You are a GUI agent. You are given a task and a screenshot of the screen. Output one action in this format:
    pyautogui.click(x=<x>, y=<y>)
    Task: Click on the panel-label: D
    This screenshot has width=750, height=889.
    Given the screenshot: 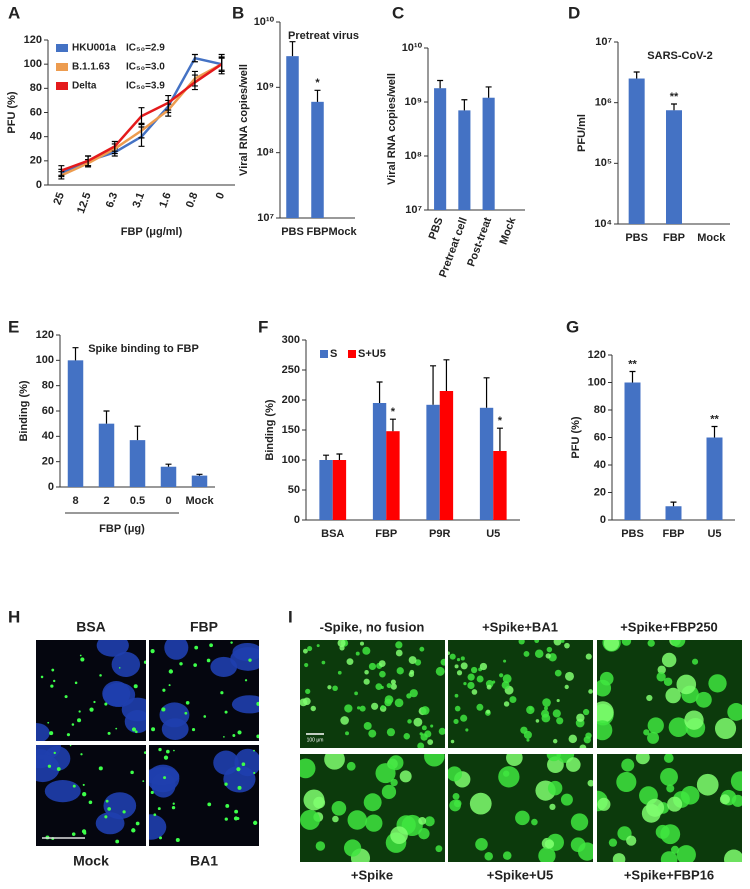 What is the action you would take?
    pyautogui.click(x=574, y=12)
    